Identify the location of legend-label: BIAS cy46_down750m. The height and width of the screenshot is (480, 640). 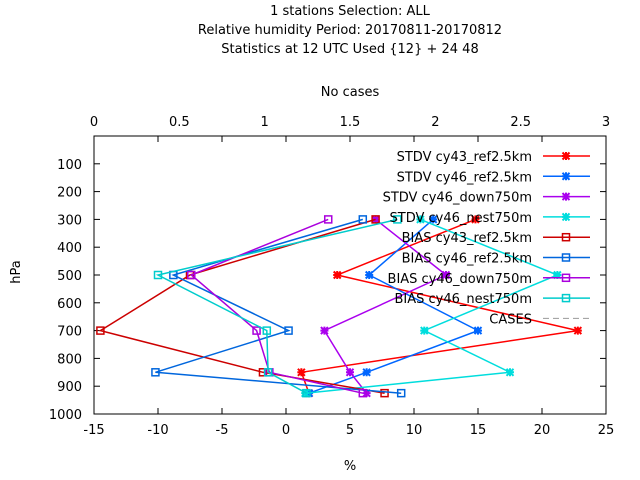
(460, 279).